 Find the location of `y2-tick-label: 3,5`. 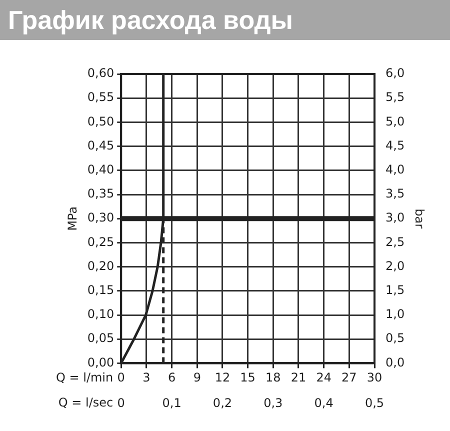

y2-tick-label: 3,5 is located at coordinates (395, 193).